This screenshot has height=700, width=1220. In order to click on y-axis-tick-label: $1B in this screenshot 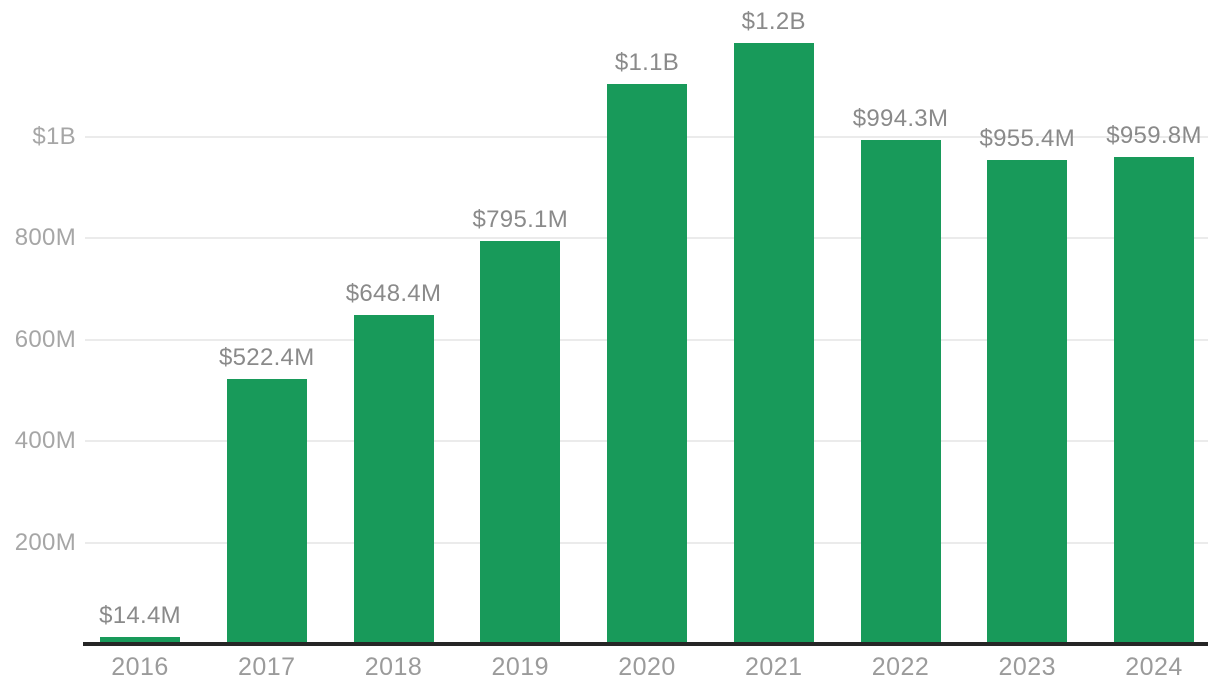, I will do `click(54, 136)`.